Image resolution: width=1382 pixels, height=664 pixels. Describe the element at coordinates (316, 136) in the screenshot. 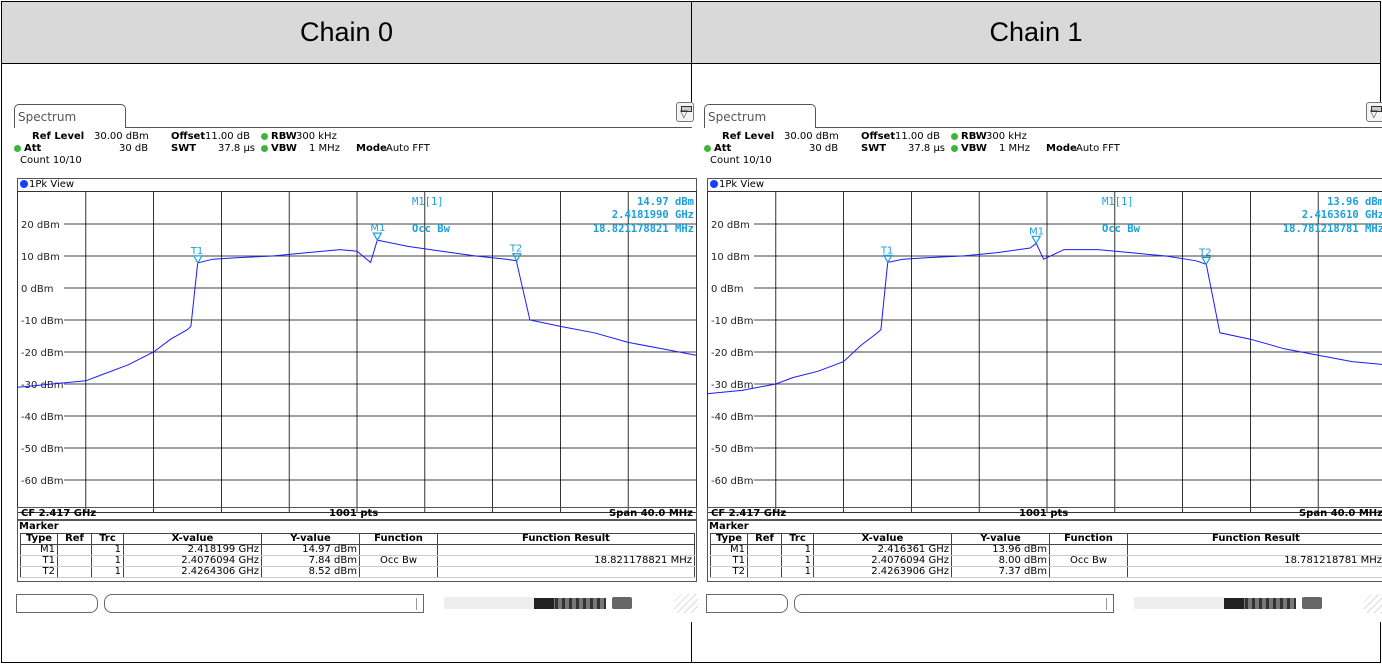

I see `rbw-value: 300 kHz` at that location.